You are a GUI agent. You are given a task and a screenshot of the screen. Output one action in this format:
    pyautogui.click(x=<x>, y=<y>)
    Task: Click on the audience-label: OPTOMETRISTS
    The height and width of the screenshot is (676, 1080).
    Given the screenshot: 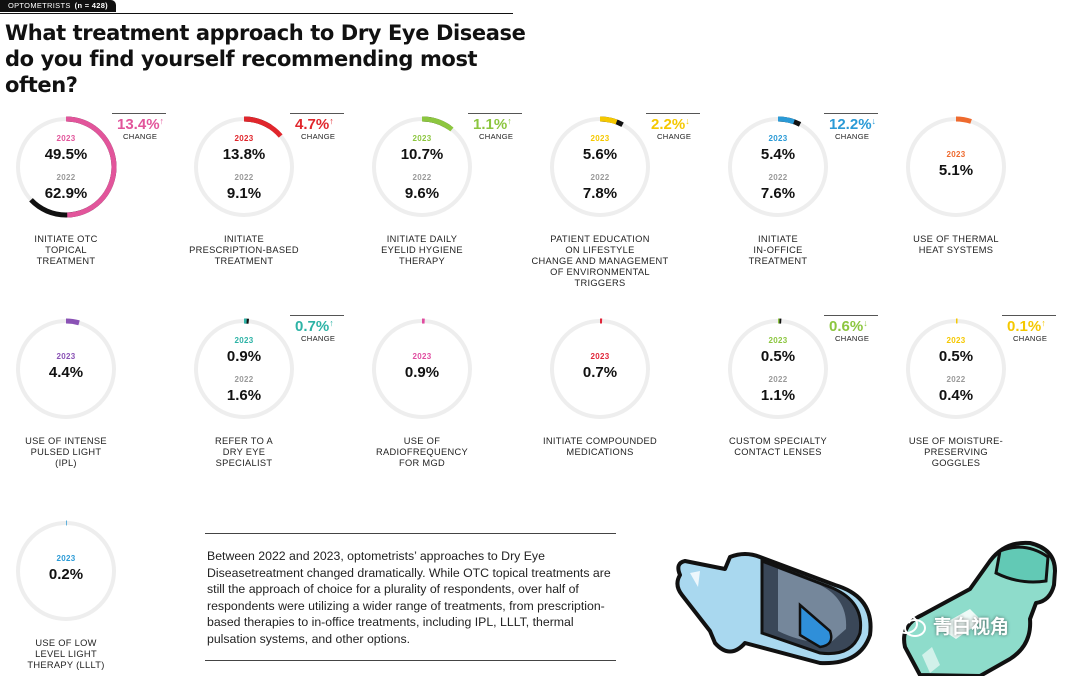 What is the action you would take?
    pyautogui.click(x=39, y=5)
    